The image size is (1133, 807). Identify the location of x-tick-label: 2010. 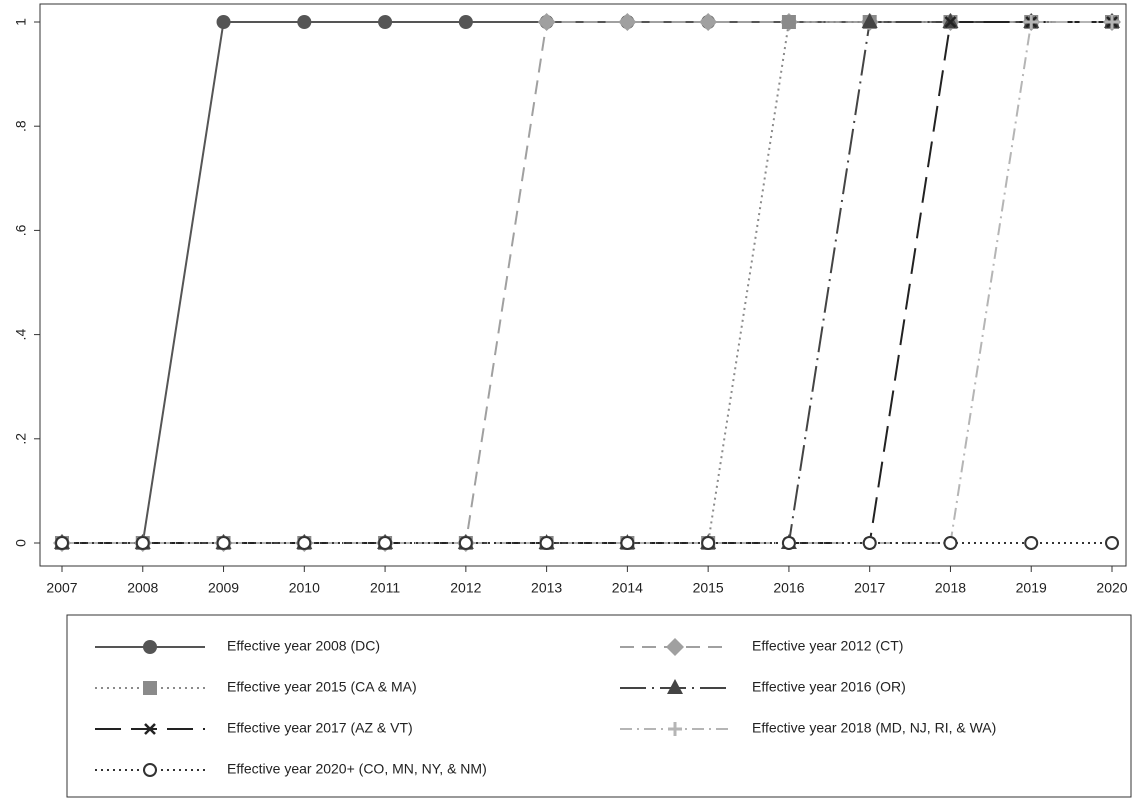
(304, 588).